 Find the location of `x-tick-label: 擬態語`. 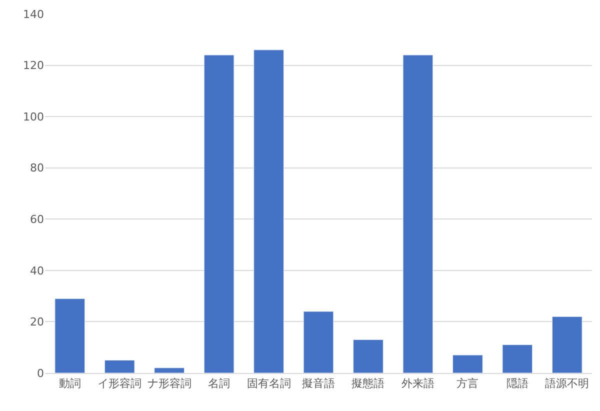

x-tick-label: 擬態語 is located at coordinates (368, 383).